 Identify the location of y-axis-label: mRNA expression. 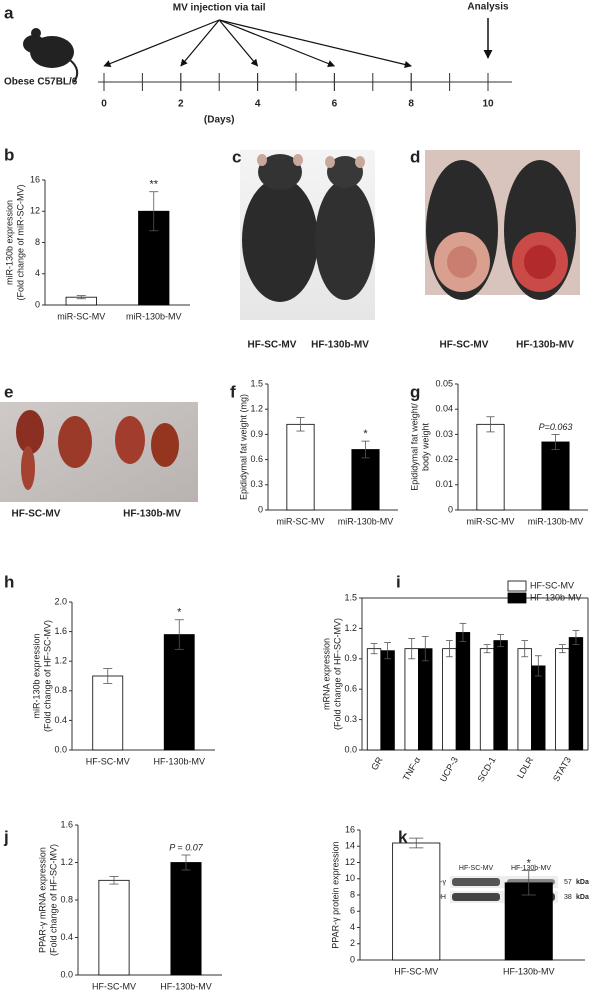
(326, 674).